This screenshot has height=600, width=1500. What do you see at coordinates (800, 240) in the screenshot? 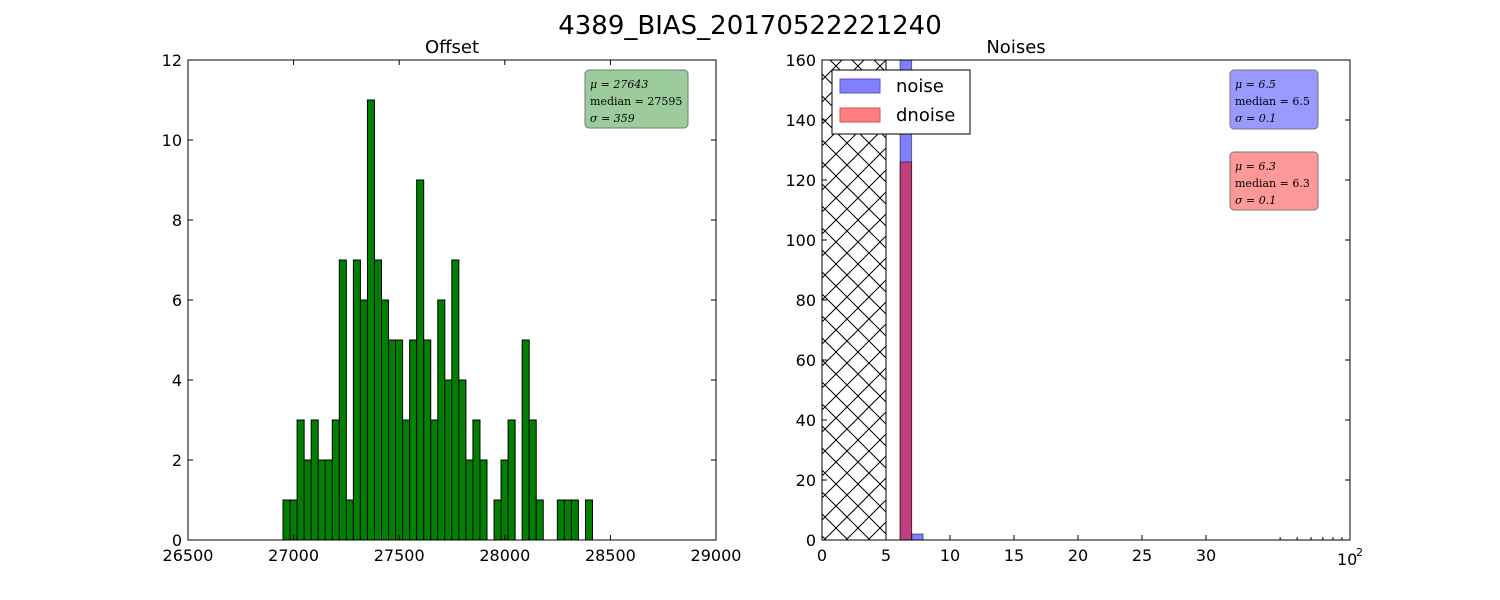
I see `noises-y-tick-label: 100` at bounding box center [800, 240].